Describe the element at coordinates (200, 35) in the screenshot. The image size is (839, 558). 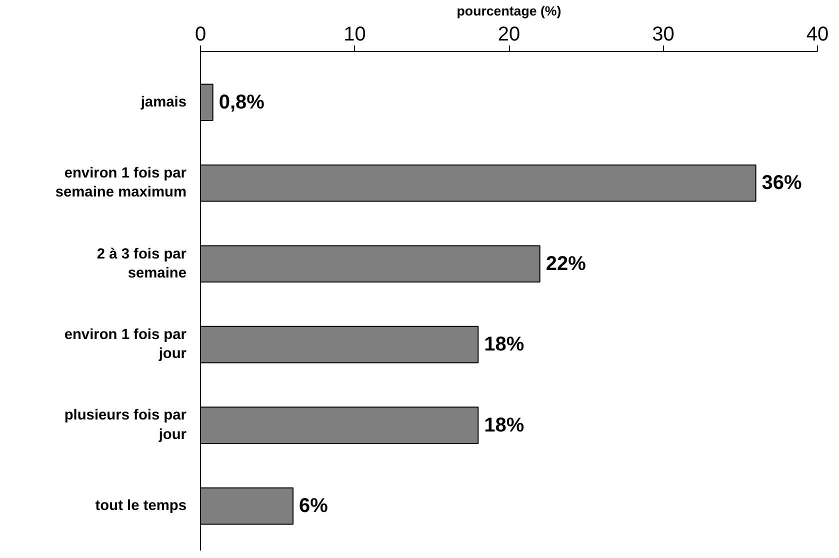
I see `x-tick-label: 0` at that location.